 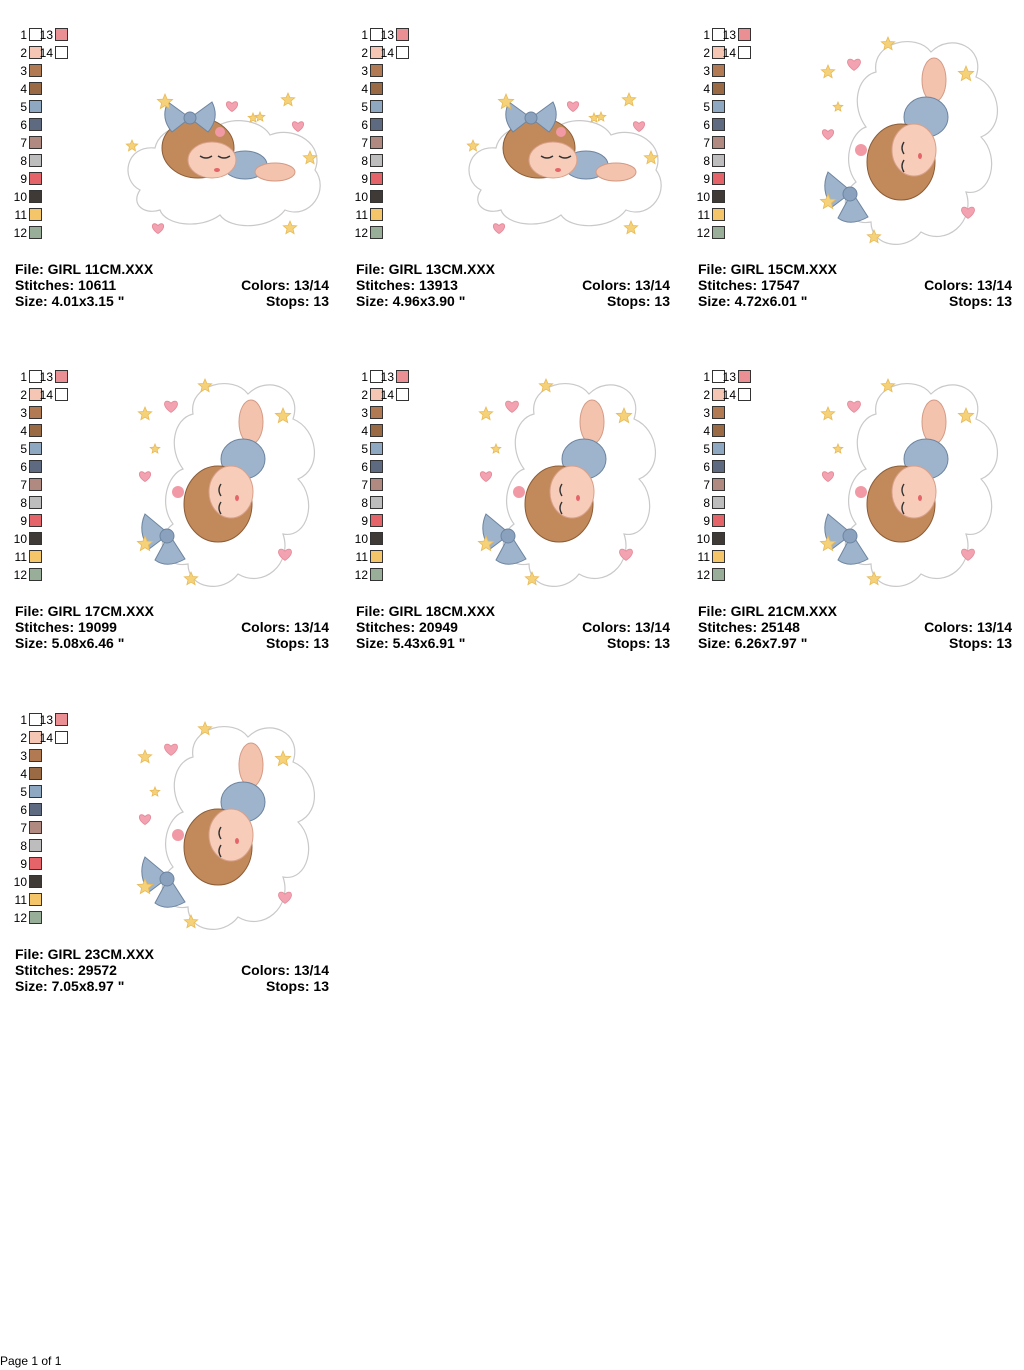 I want to click on design-size: Size: 5.08x6.46 ", so click(x=70, y=643).